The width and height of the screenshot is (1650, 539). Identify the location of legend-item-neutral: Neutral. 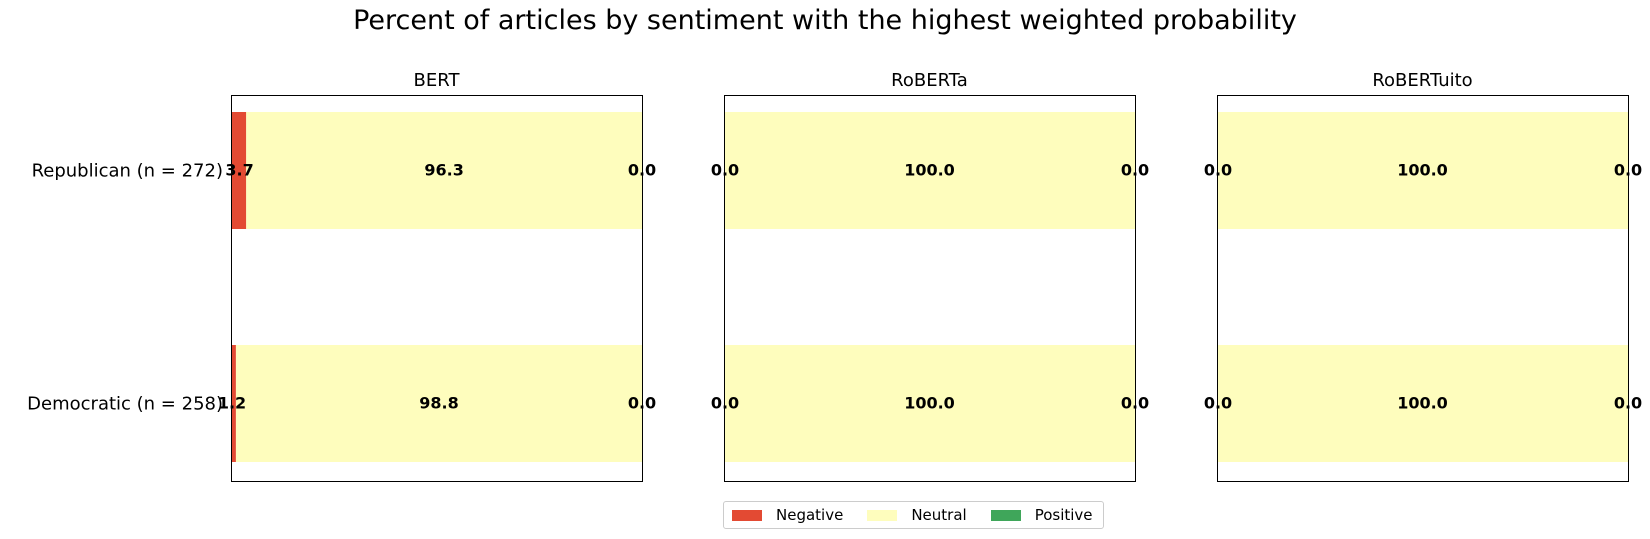
(917, 515).